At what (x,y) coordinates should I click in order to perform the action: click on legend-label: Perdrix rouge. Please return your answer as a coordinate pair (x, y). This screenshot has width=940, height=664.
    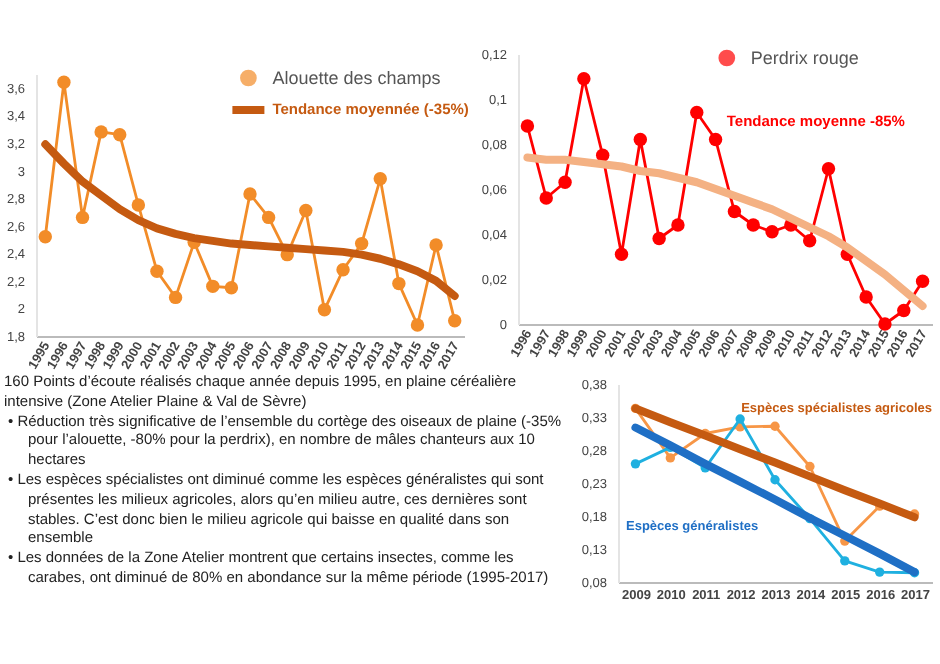
    Looking at the image, I should click on (804, 58).